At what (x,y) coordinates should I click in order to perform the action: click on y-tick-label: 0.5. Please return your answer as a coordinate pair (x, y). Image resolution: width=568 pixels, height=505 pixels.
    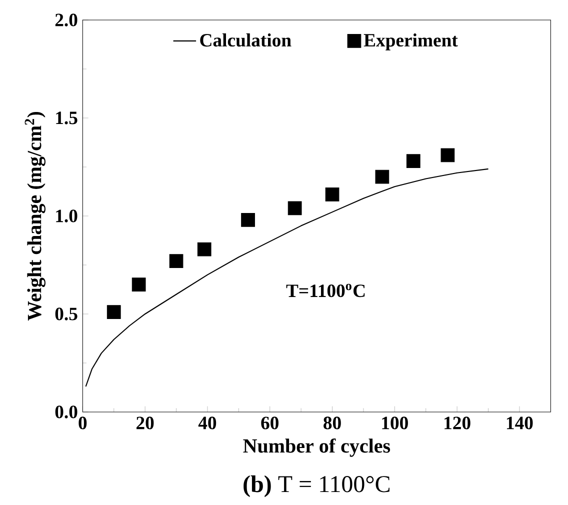
    Looking at the image, I should click on (66, 313).